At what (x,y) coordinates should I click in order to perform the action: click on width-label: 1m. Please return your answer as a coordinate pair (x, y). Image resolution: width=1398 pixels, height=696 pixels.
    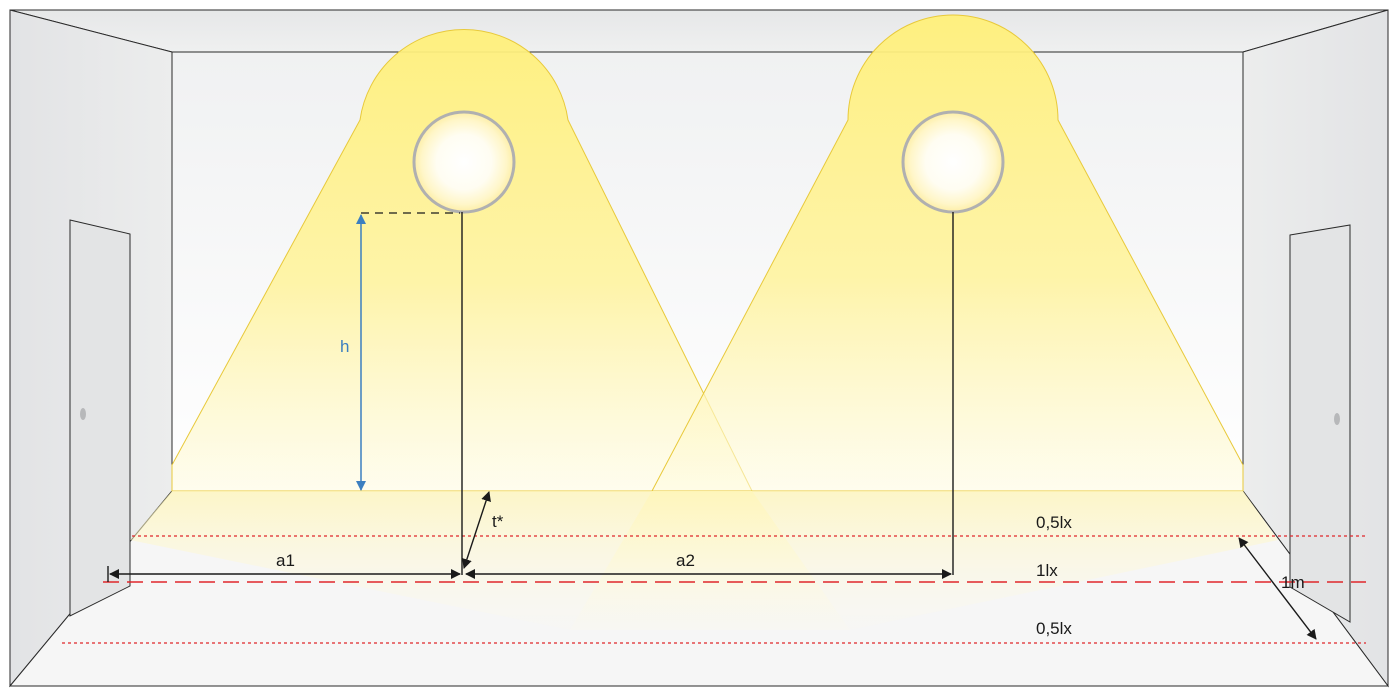
    Looking at the image, I should click on (1293, 582).